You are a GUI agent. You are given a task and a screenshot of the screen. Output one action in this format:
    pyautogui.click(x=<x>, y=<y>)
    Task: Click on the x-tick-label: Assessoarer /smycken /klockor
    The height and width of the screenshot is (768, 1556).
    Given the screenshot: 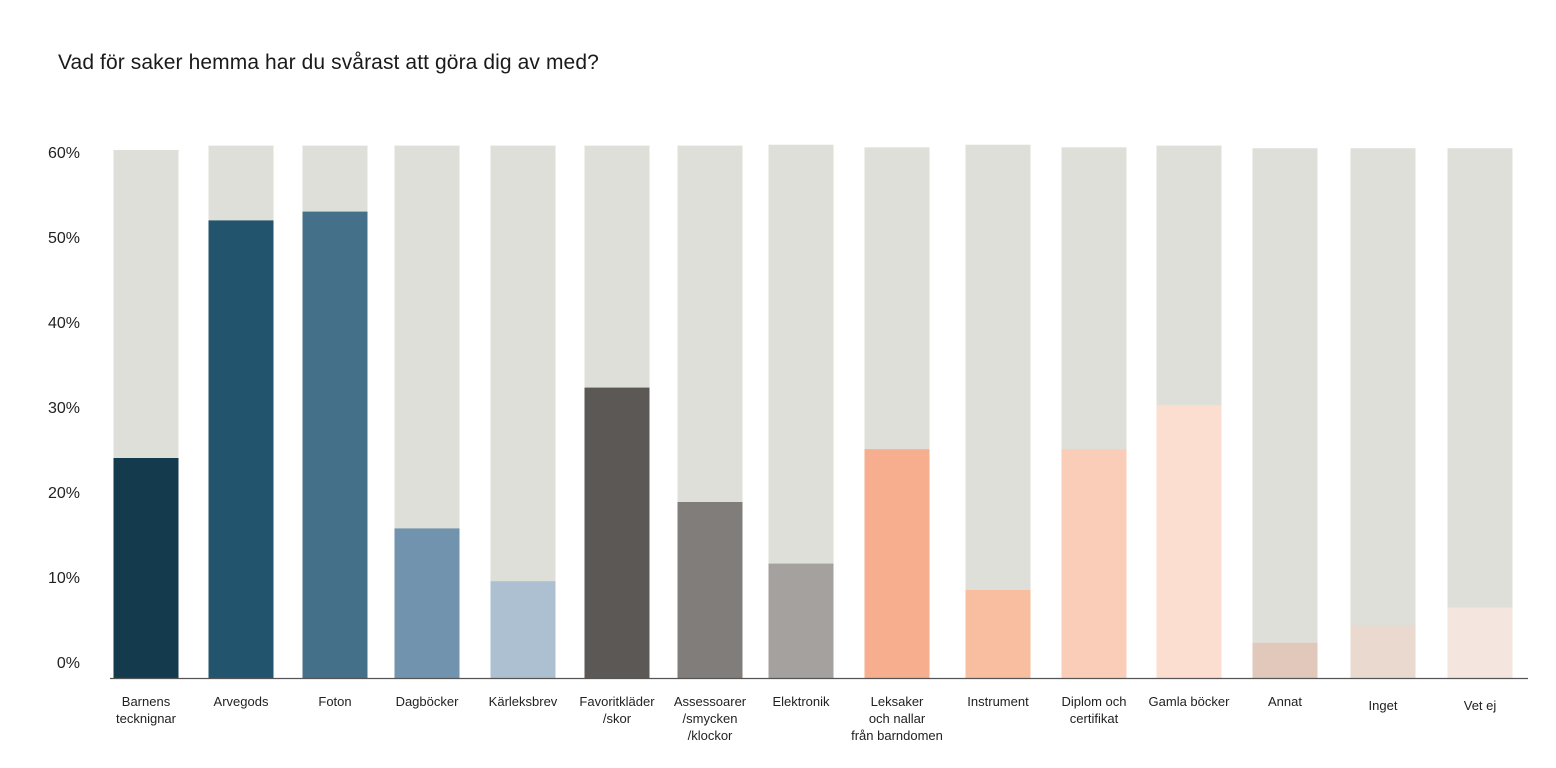 What is the action you would take?
    pyautogui.click(x=710, y=718)
    